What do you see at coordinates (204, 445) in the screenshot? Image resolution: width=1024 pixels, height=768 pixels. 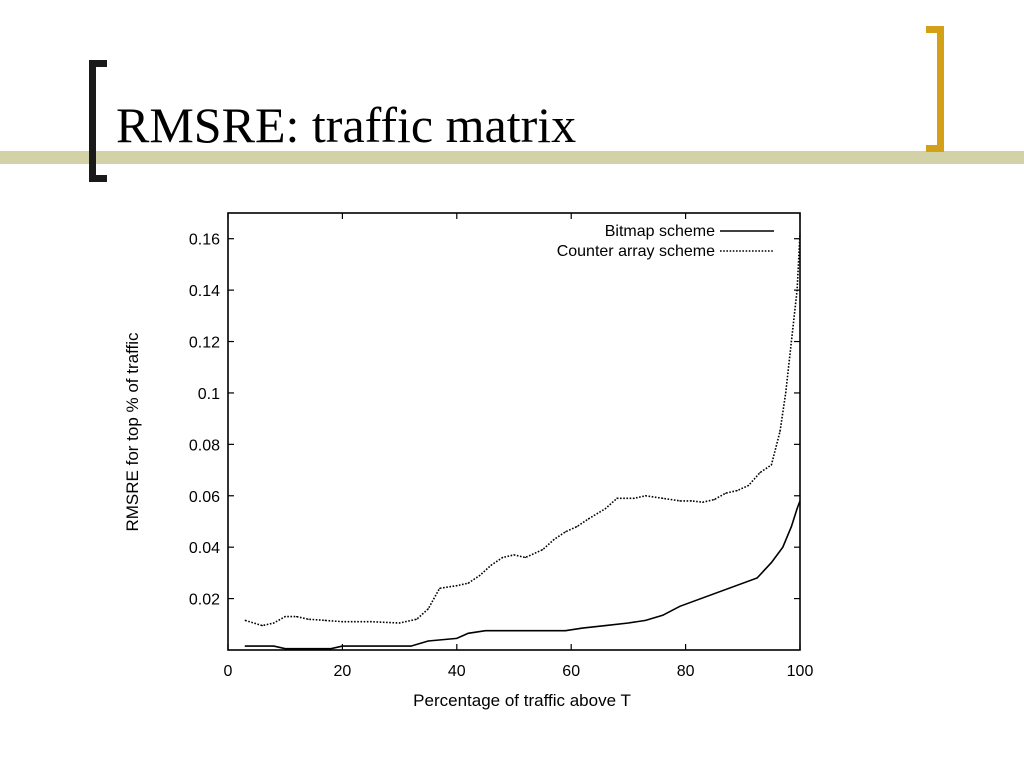 I see `y-tick-label: 0.08` at bounding box center [204, 445].